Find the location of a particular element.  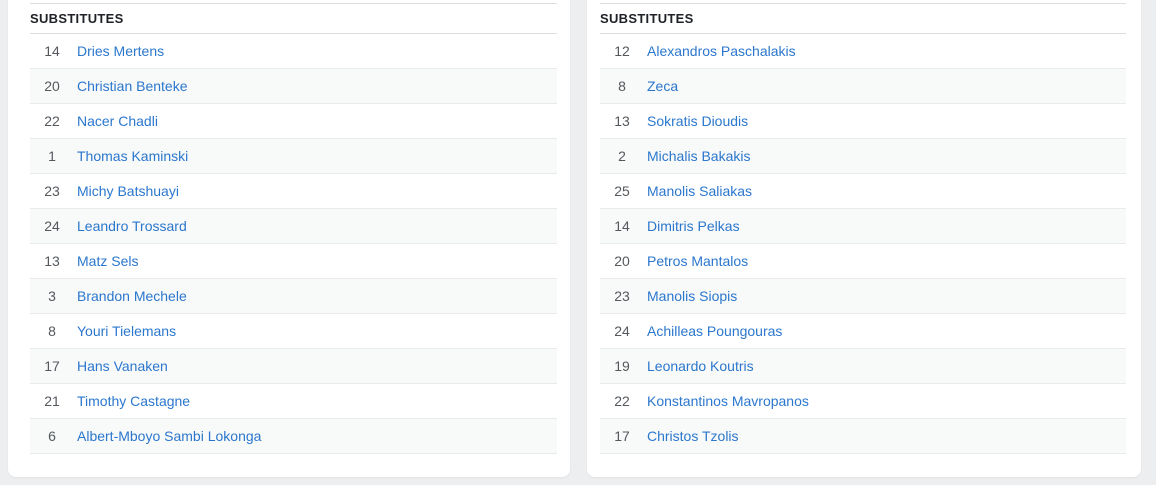

player-link: Zeca is located at coordinates (663, 86).